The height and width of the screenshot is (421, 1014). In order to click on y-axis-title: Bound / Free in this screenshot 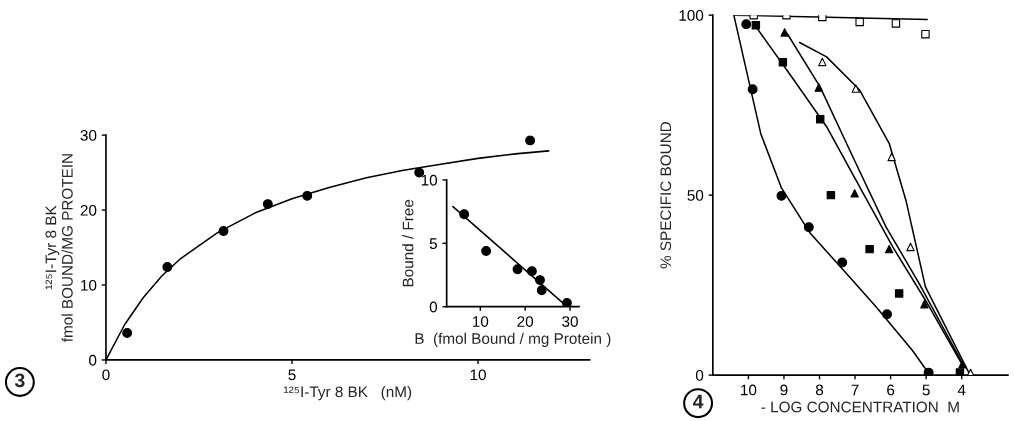, I will do `click(408, 243)`.